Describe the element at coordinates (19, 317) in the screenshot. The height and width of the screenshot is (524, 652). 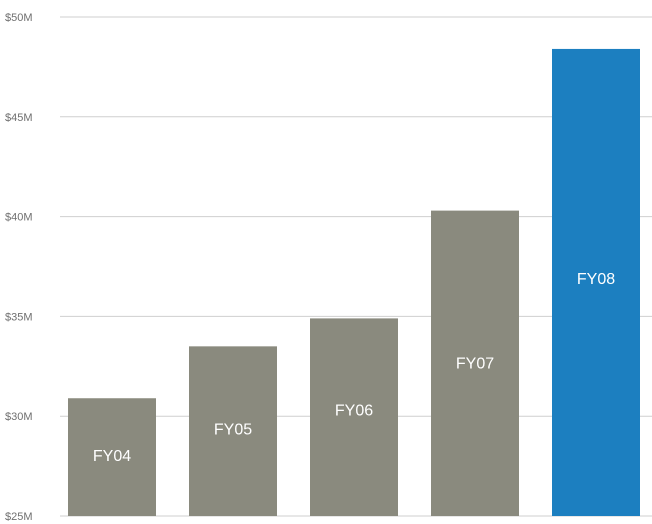
I see `y-tick-label: $35M` at that location.